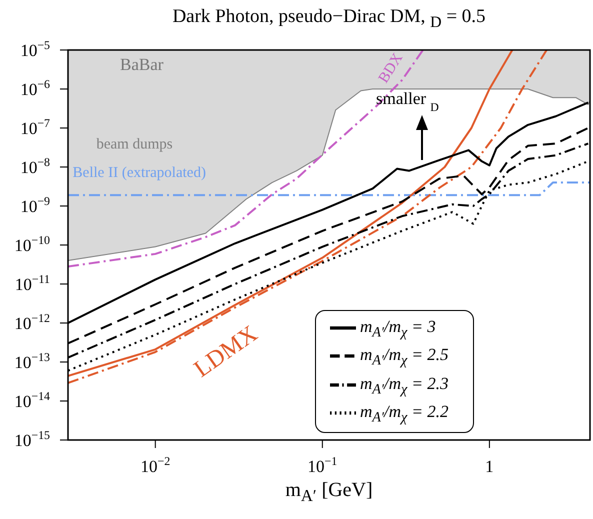 Image resolution: width=593 pixels, height=519 pixels. Describe the element at coordinates (489, 466) in the screenshot. I see `x-tick-label: 1` at that location.